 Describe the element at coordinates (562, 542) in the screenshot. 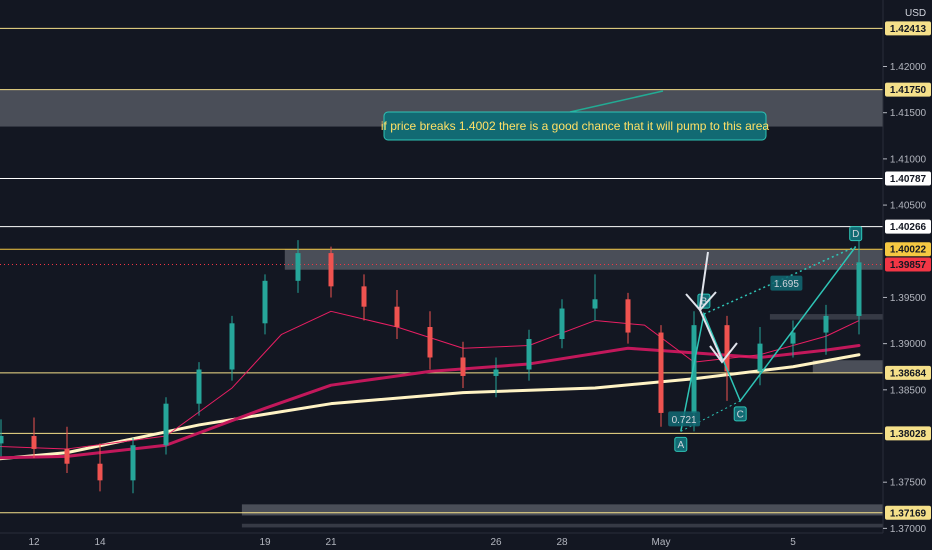

I see `x-tick-label-5: 28` at that location.